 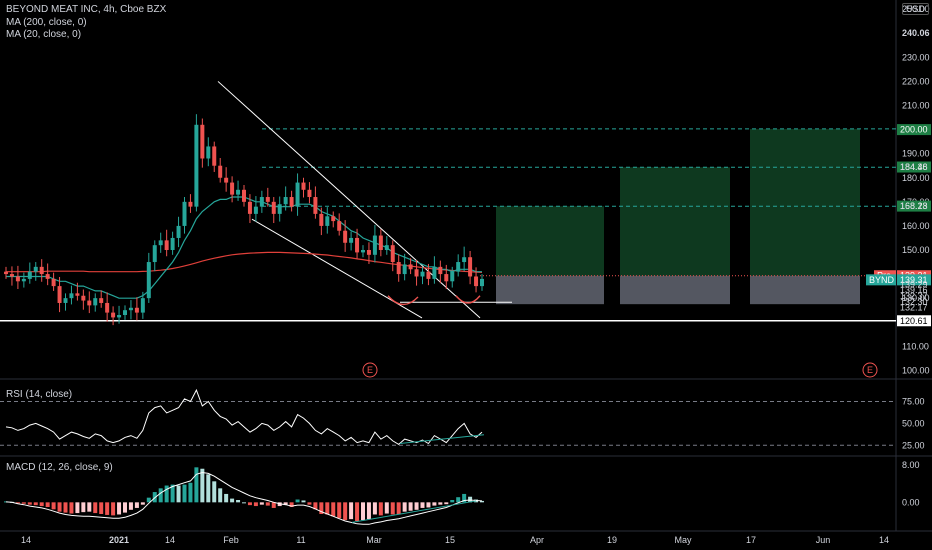 I want to click on macd-tick-label: 8.00, so click(x=911, y=465).